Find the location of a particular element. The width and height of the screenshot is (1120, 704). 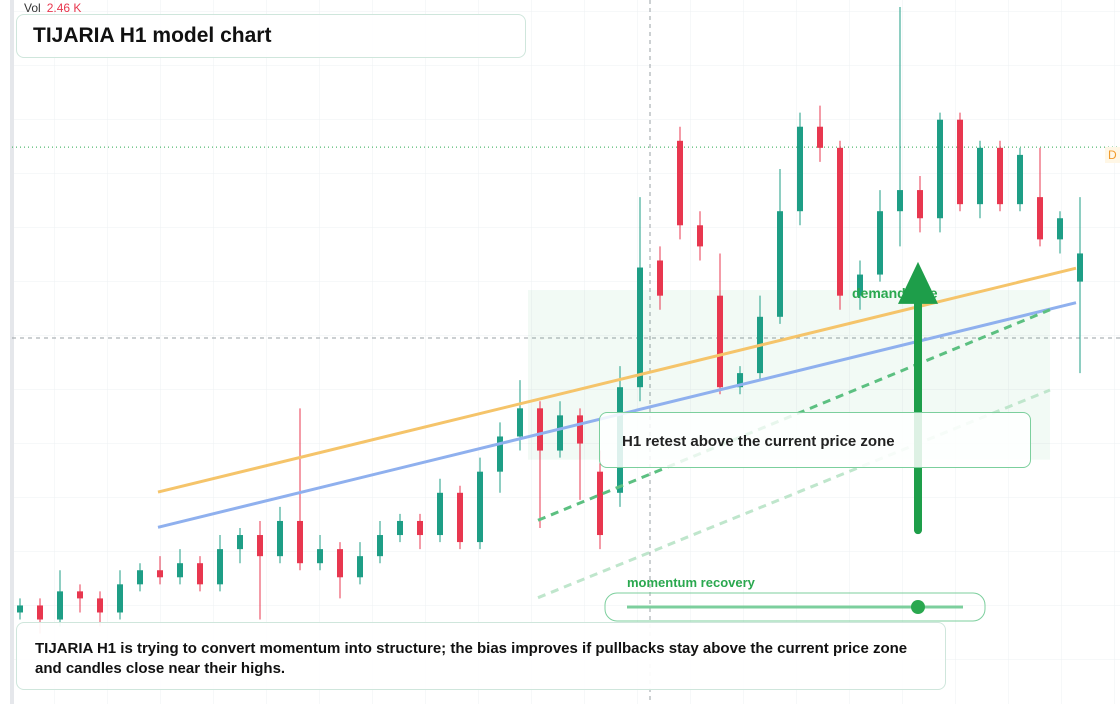

slider-knob is located at coordinates (918, 607).